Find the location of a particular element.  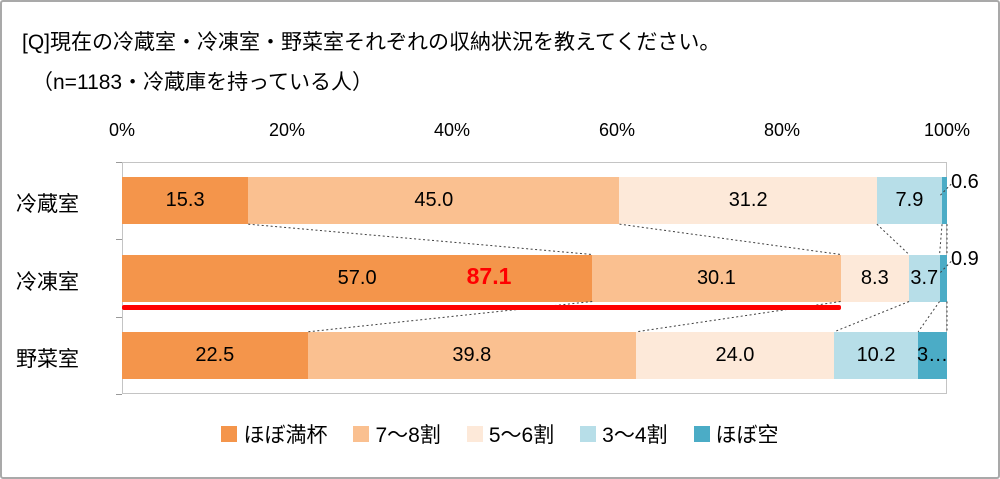

segment-value-label: 39.8 is located at coordinates (472, 354).